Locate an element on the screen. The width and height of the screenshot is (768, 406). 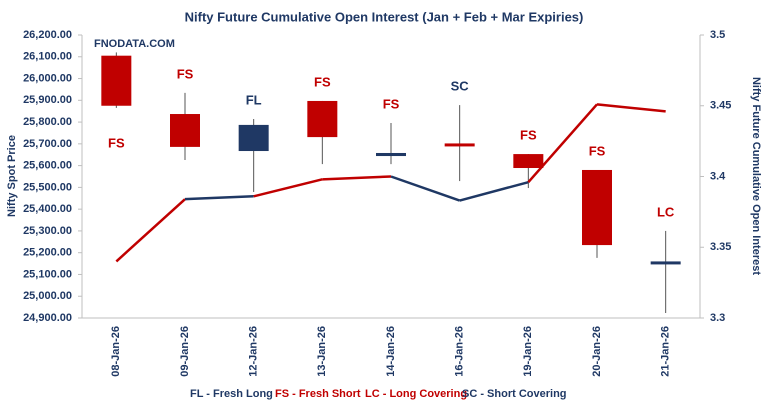
y-tick-label: 25,800.00 is located at coordinates (47, 122).